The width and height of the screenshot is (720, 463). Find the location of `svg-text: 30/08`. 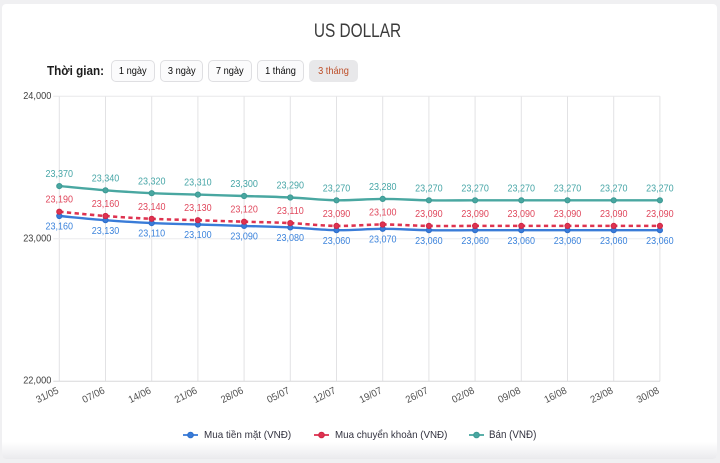

svg-text: 30/08 is located at coordinates (648, 395).